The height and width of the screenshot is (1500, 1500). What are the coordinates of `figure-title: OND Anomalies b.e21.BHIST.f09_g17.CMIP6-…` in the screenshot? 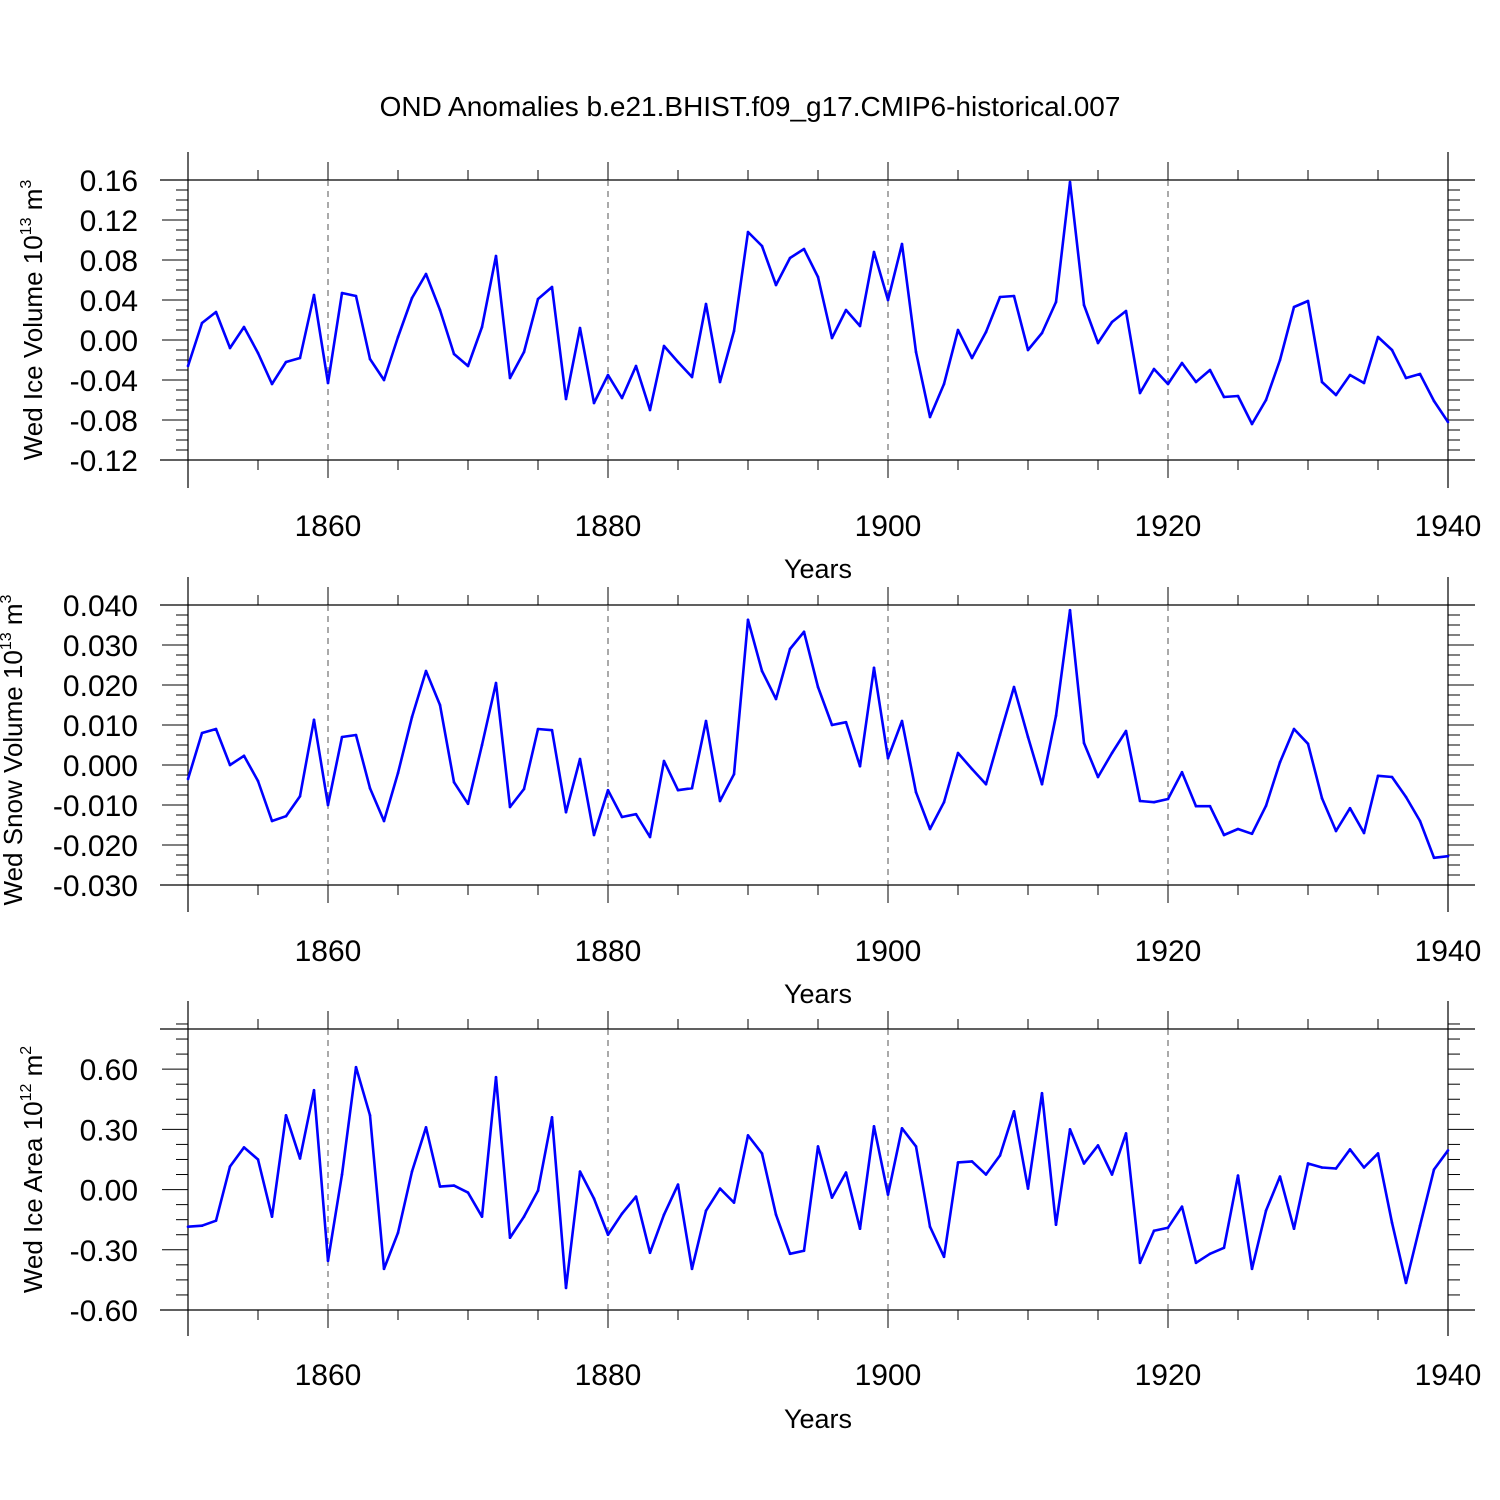 It's located at (750, 106).